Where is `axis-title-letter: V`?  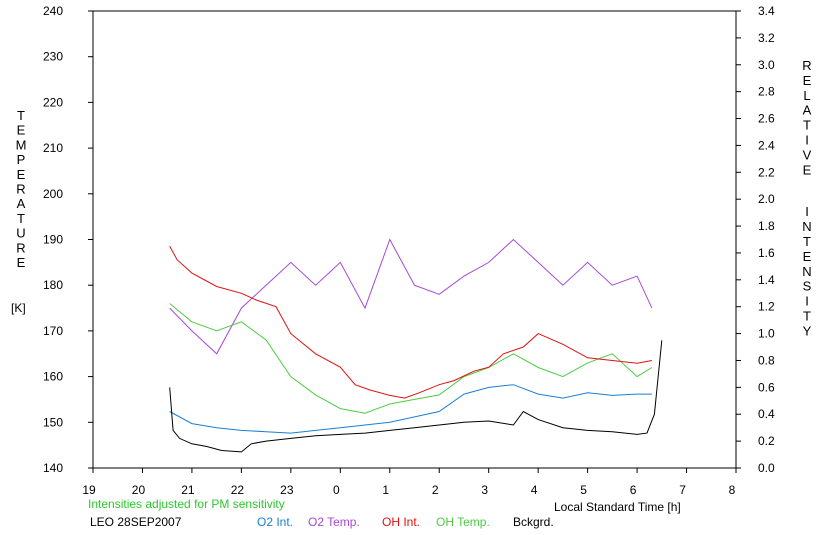 axis-title-letter: V is located at coordinates (807, 154).